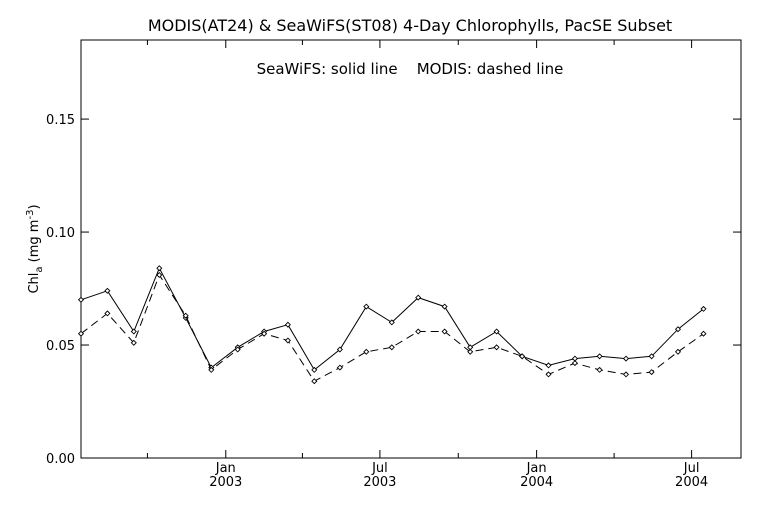 This screenshot has height=512, width=768. I want to click on chart-legend-note: SeaWiFS: solid line MODIS: dashed line, so click(410, 69).